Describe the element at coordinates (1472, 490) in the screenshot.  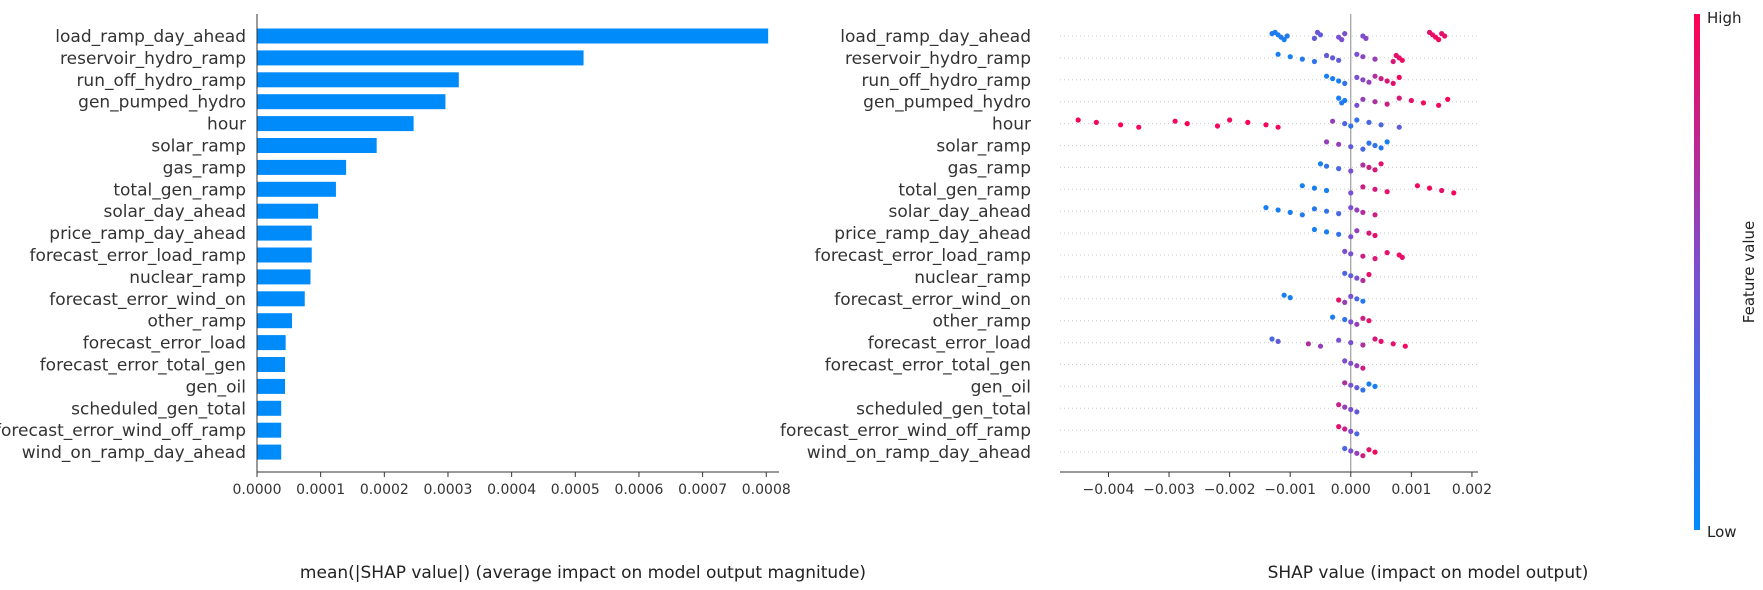
I see `right-tick-label: 0.002` at that location.